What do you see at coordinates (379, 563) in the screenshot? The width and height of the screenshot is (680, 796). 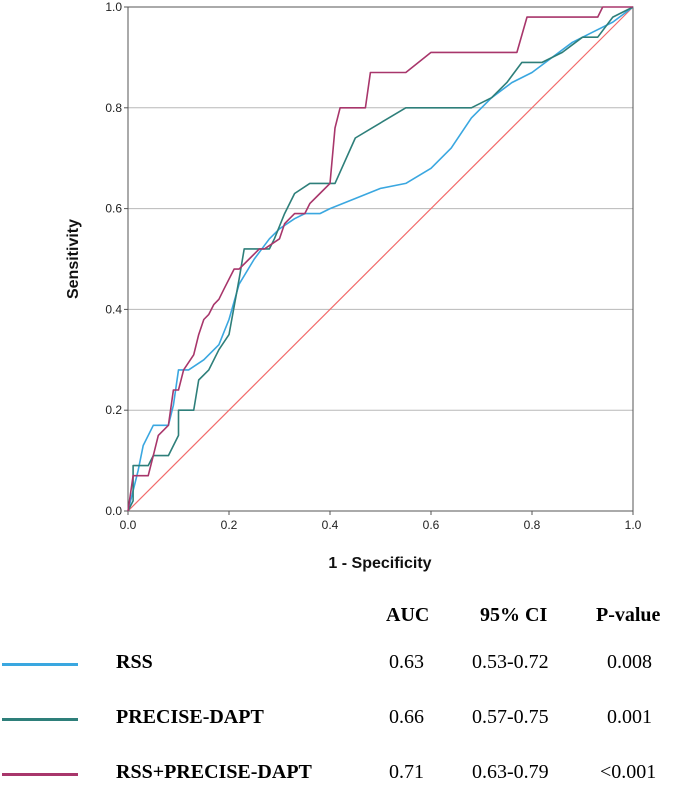 I see `x-axis-title: 1 - Specificity` at bounding box center [379, 563].